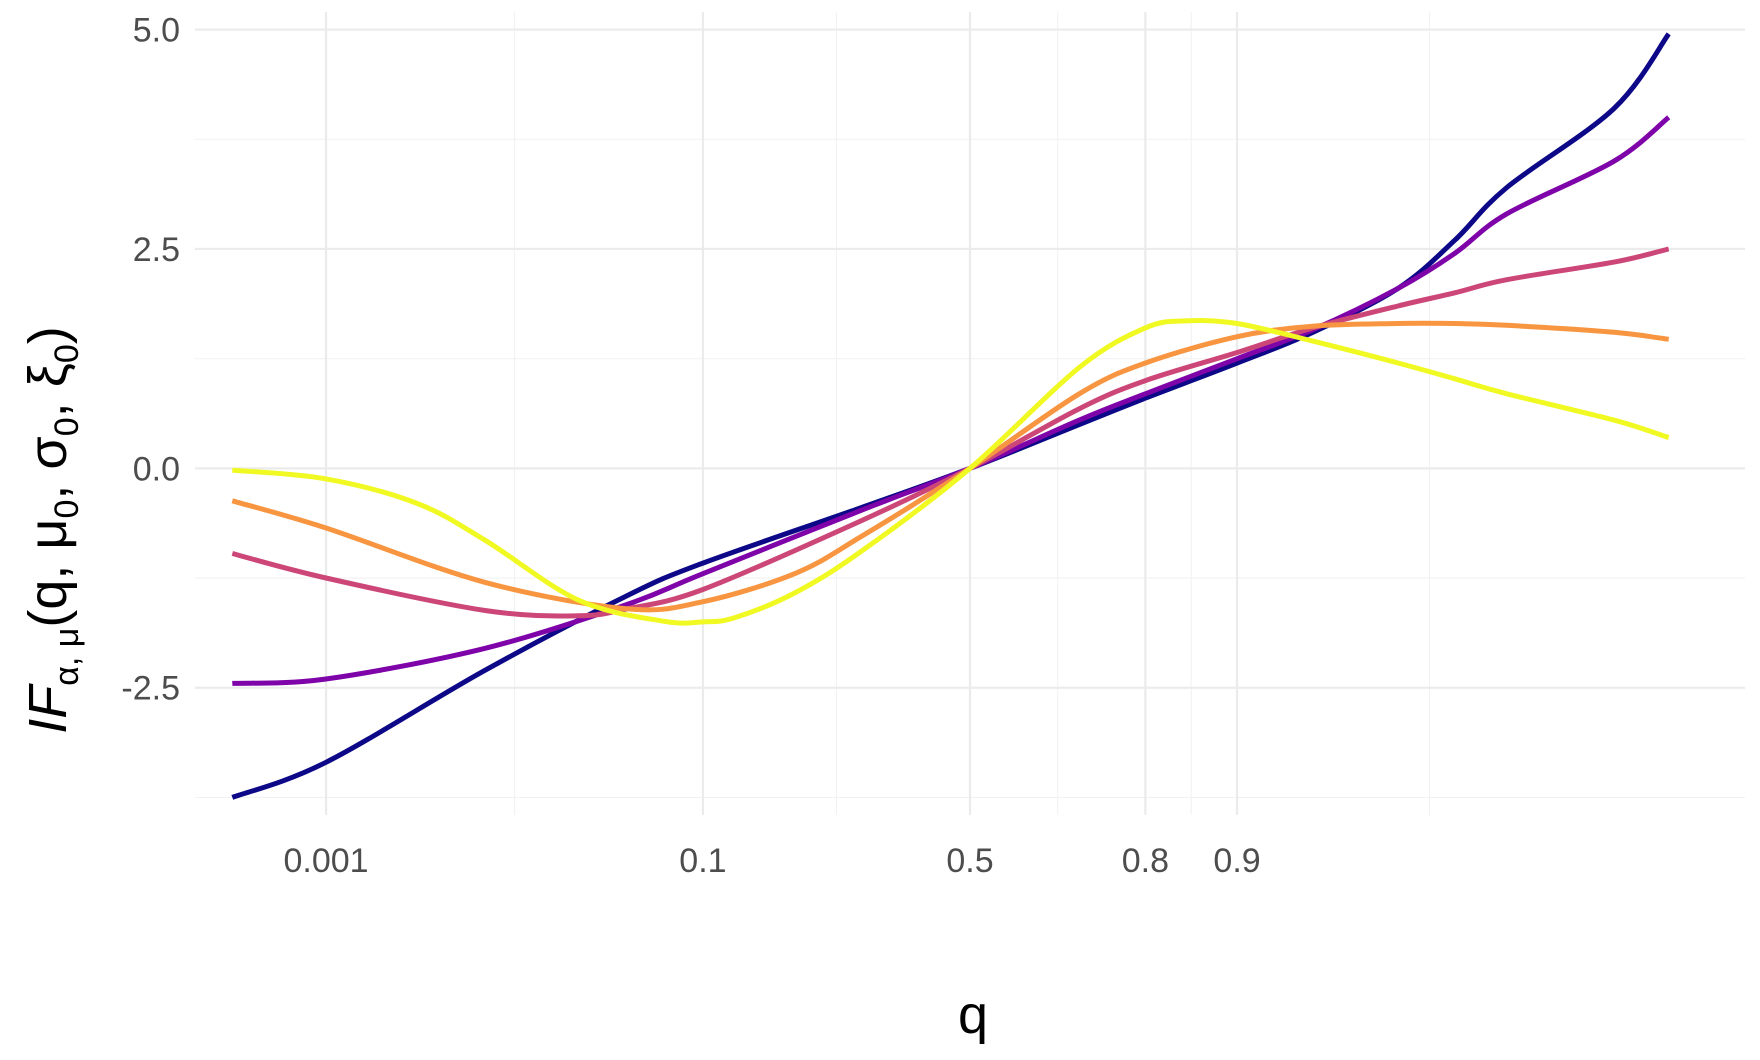  What do you see at coordinates (48, 390) in the screenshot?
I see `y-axis-title-xi: , ξ` at bounding box center [48, 390].